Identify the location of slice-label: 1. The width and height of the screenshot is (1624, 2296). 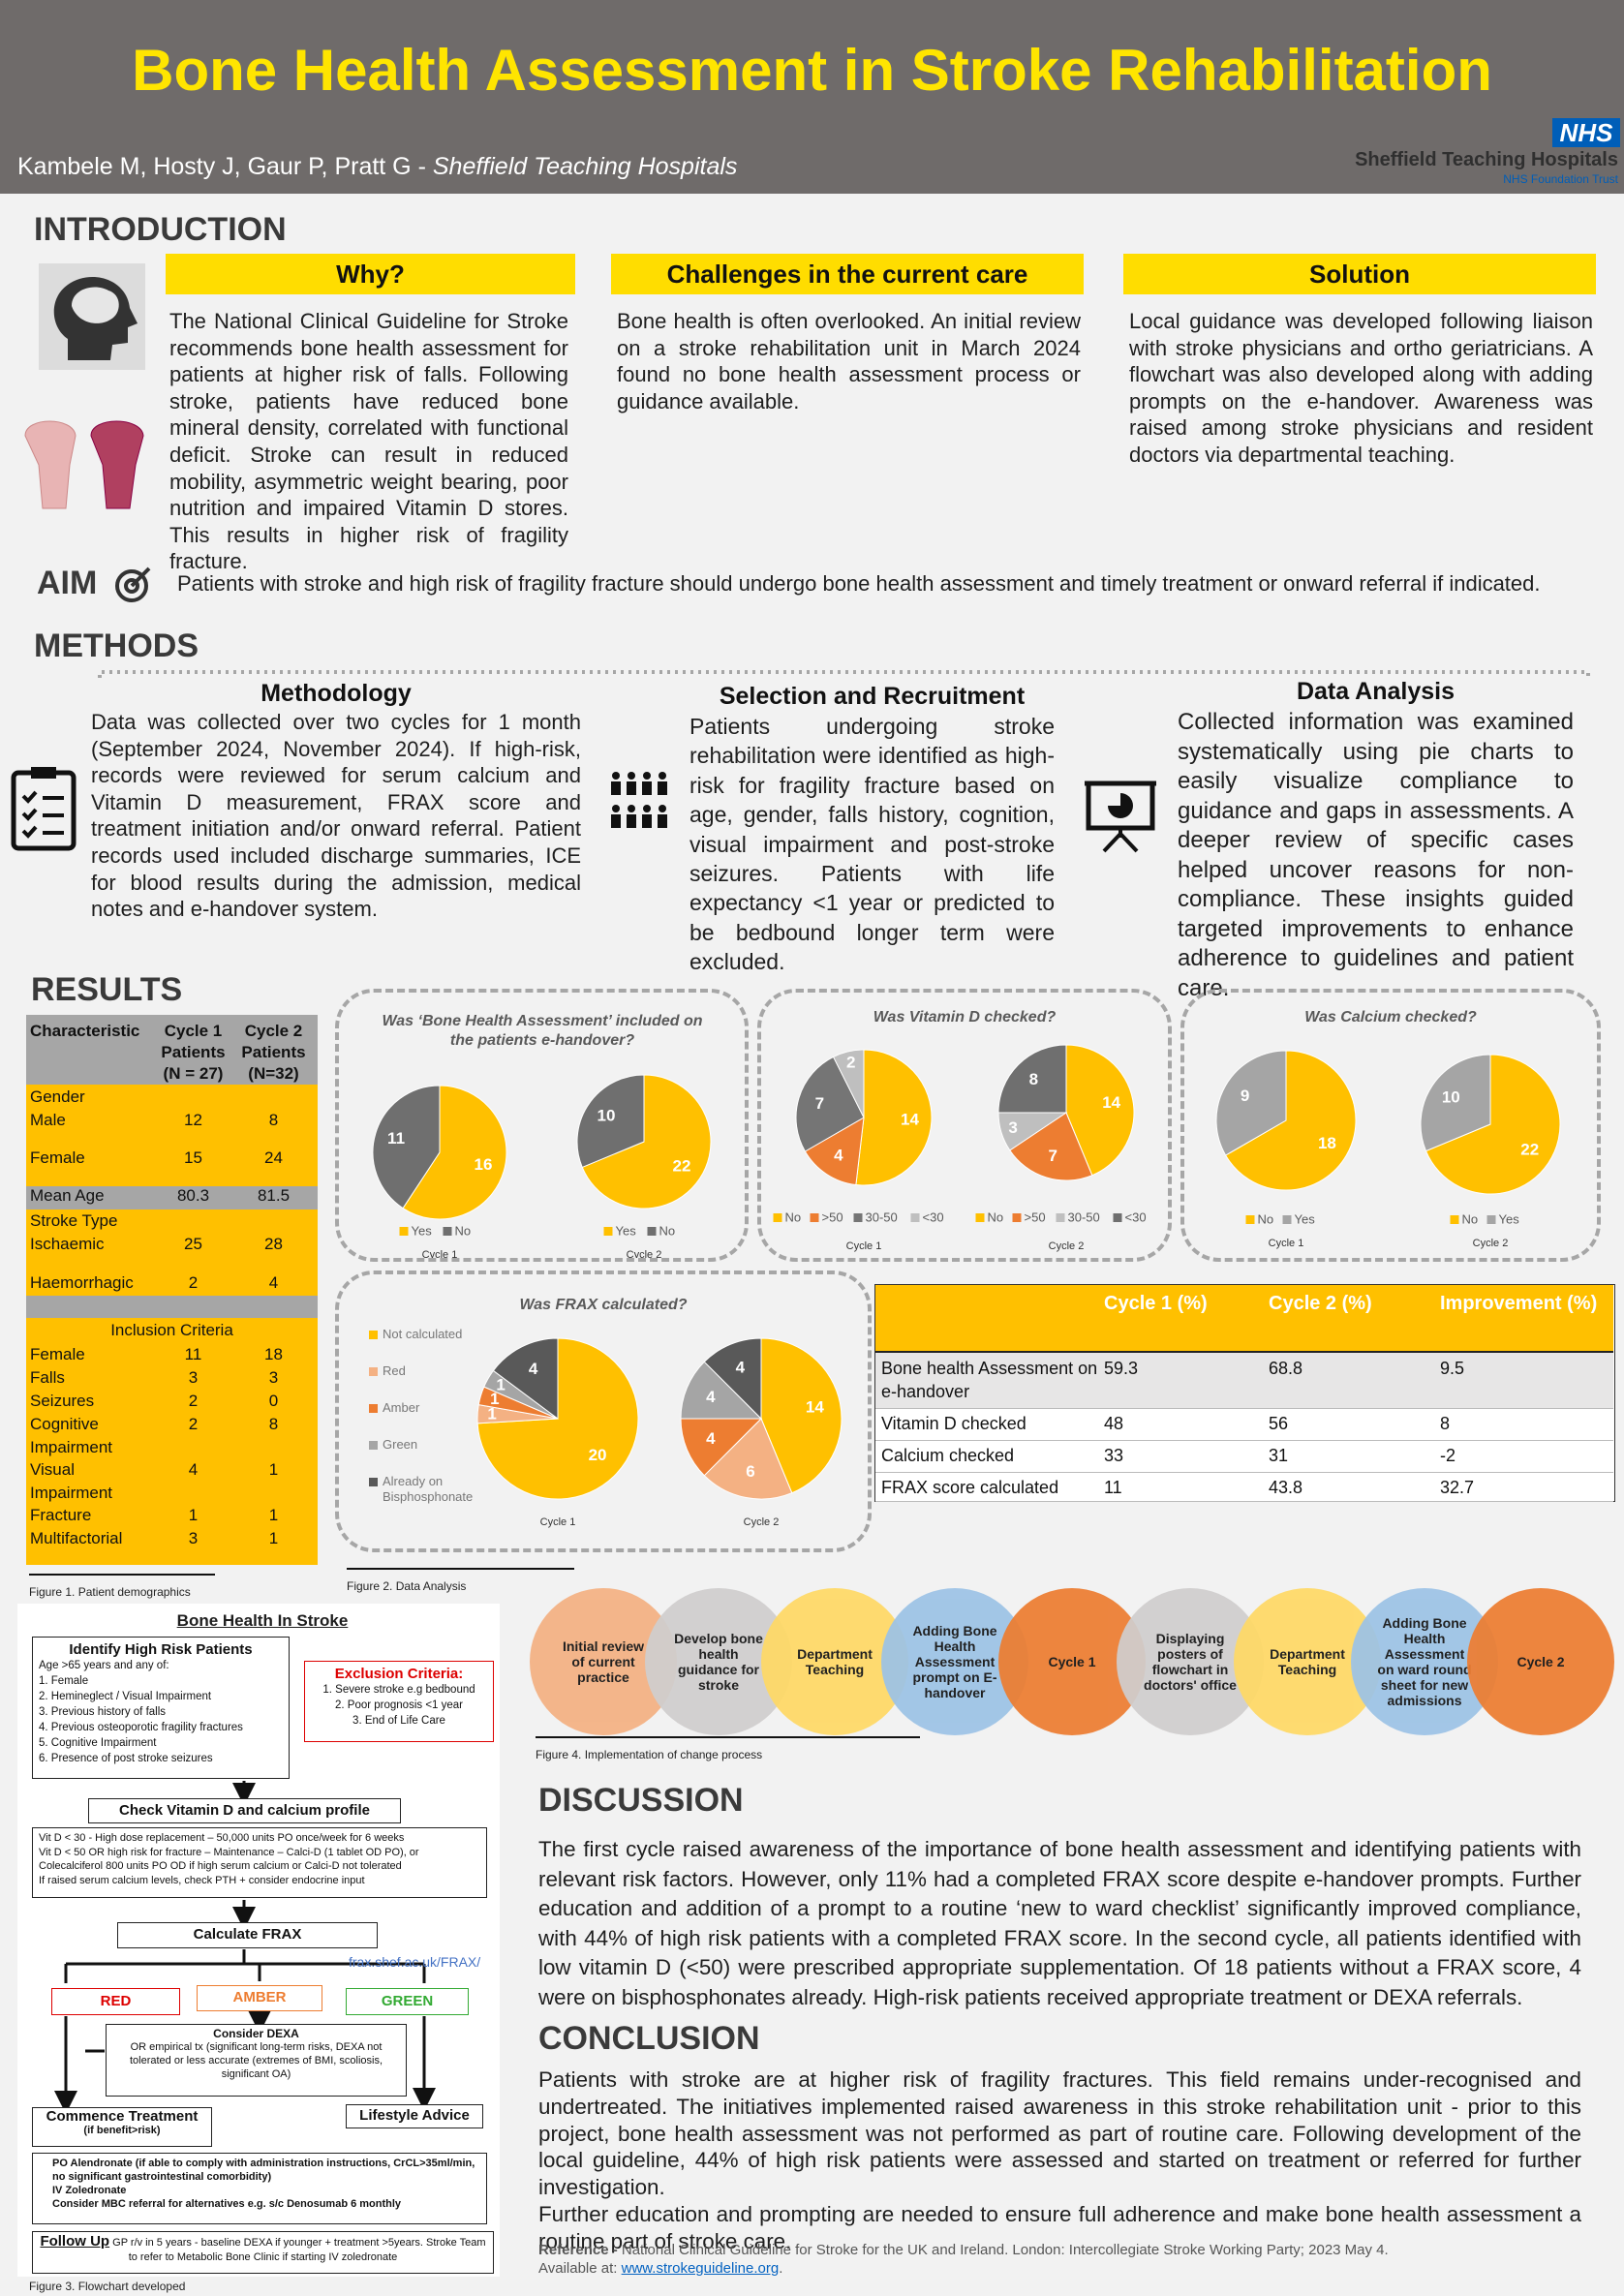
(500, 1384).